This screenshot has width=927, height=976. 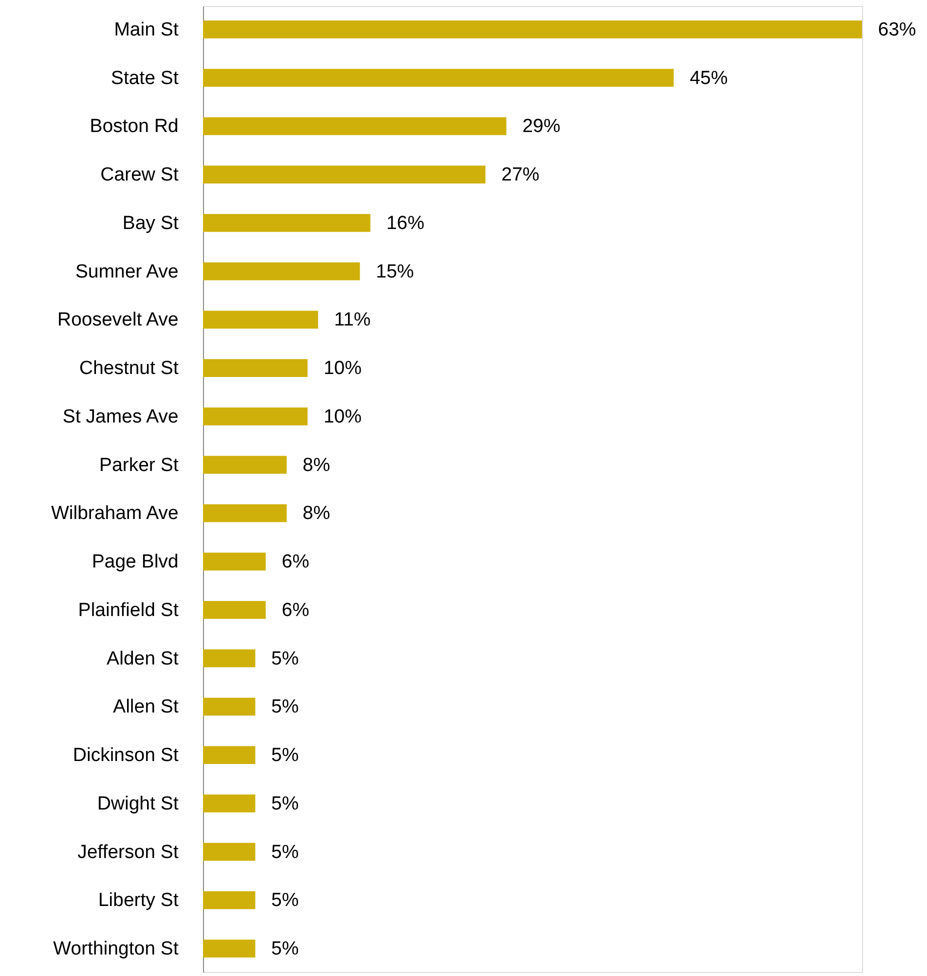 What do you see at coordinates (140, 175) in the screenshot?
I see `y-tick-label: Carew St` at bounding box center [140, 175].